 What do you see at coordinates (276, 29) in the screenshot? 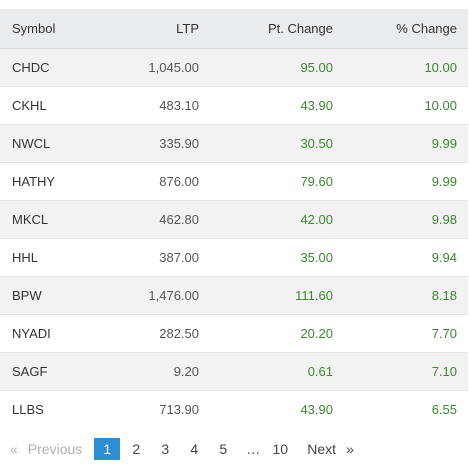
I see `column-header-pt-change: Pt. Change` at bounding box center [276, 29].